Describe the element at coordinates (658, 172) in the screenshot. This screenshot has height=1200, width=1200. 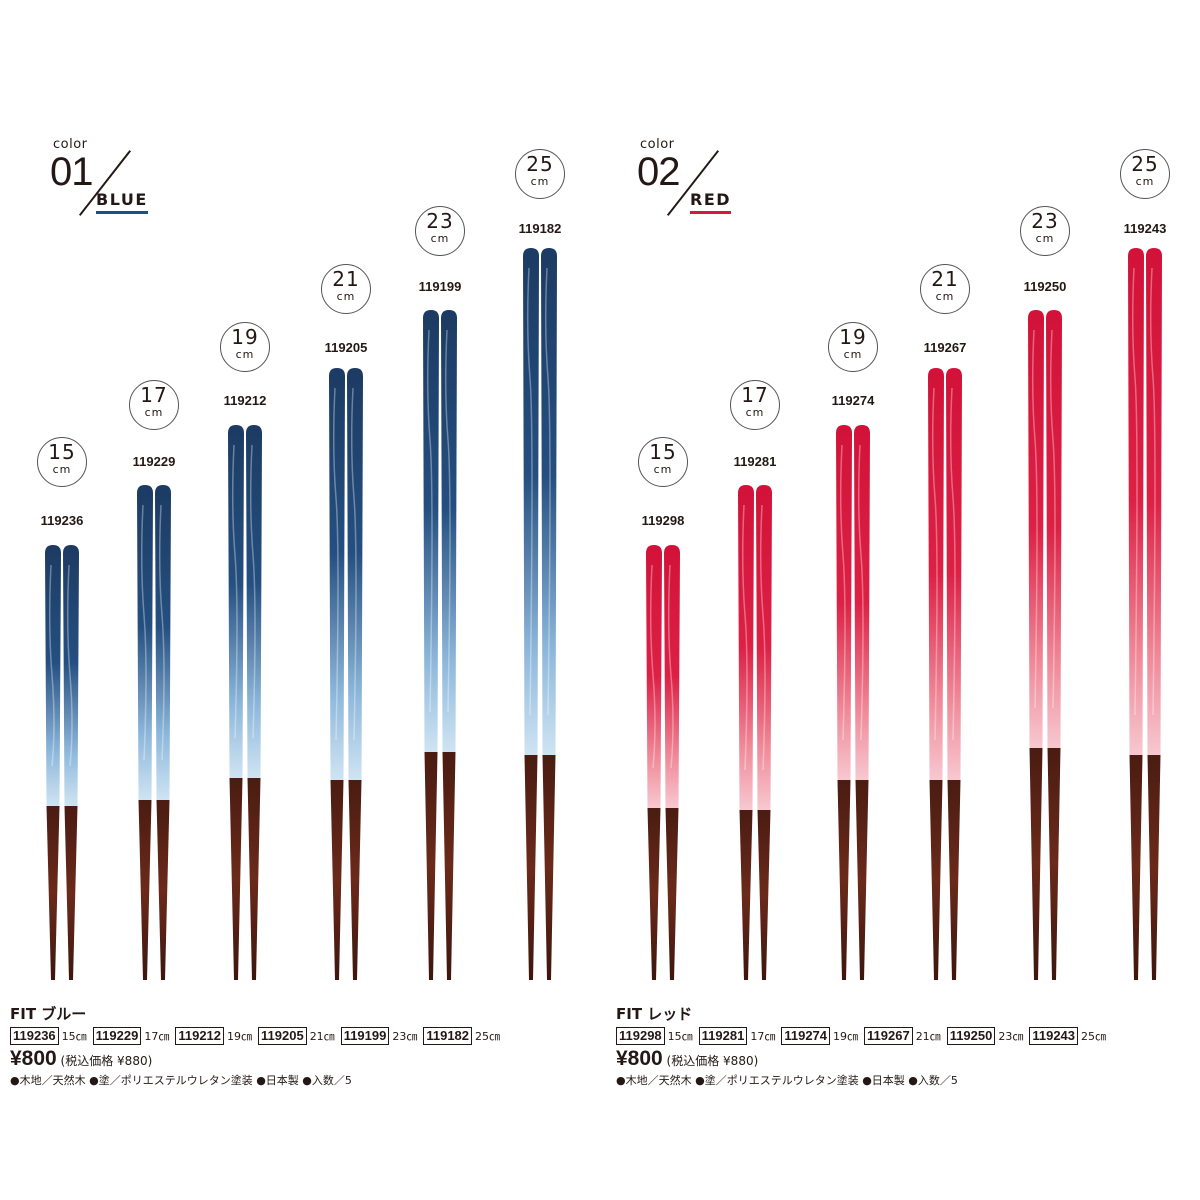
I see `color-number: 02` at that location.